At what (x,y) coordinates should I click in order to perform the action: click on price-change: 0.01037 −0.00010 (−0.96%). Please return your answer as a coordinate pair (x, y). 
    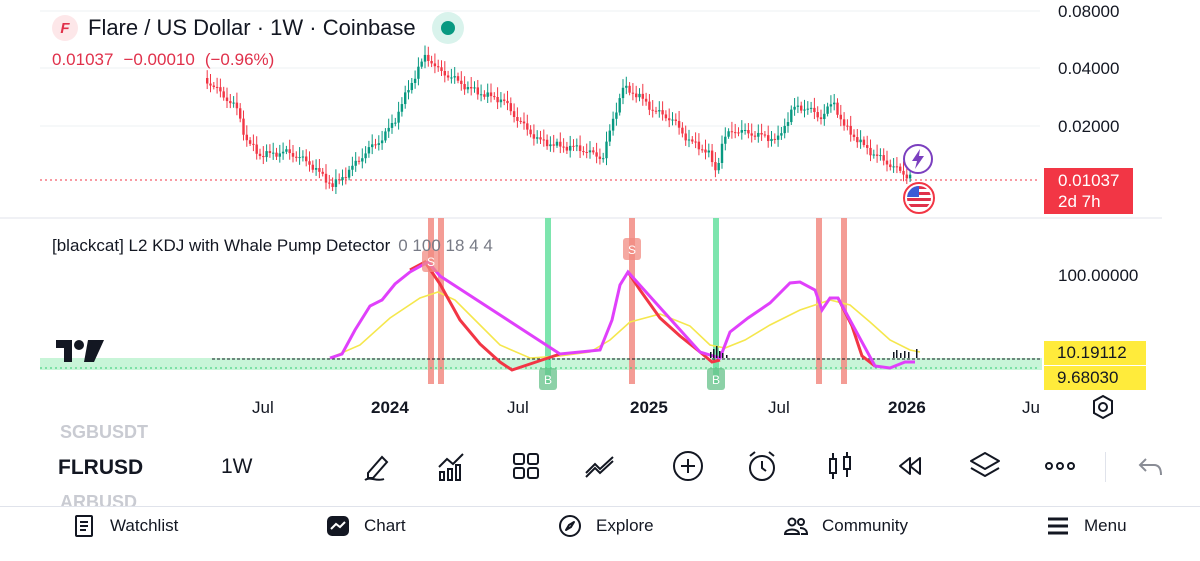
    Looking at the image, I should click on (163, 60).